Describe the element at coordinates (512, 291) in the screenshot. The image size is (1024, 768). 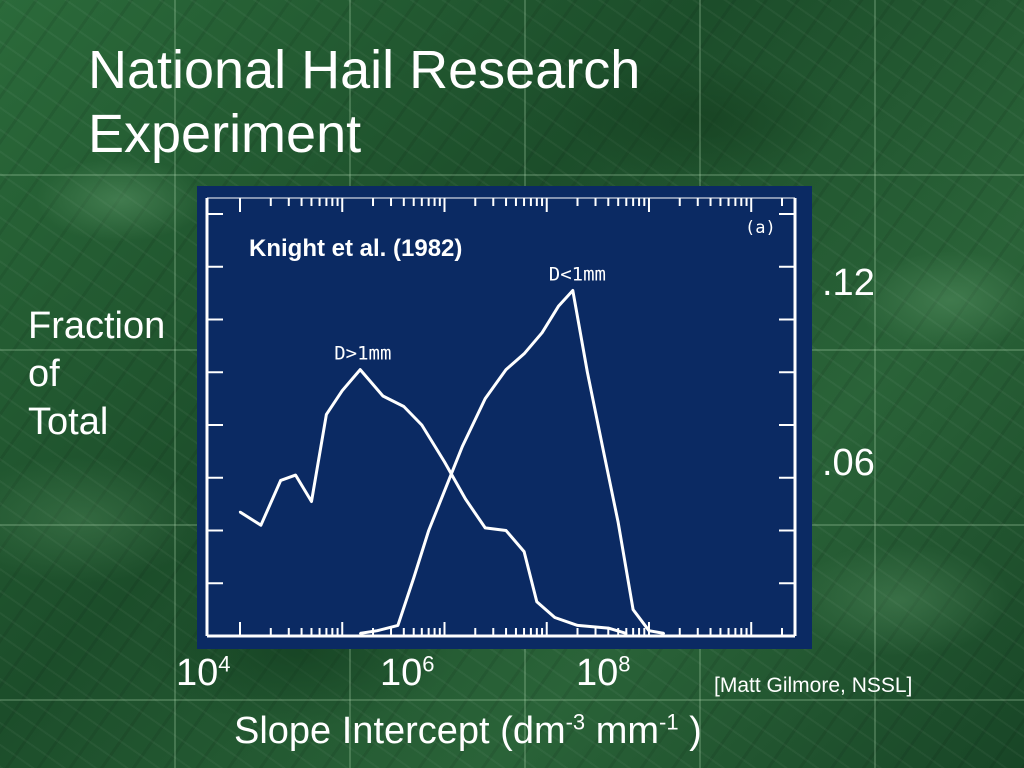
I see `inset-labels: Knight et al. (1982) (a) D>1mm D<1mm` at that location.